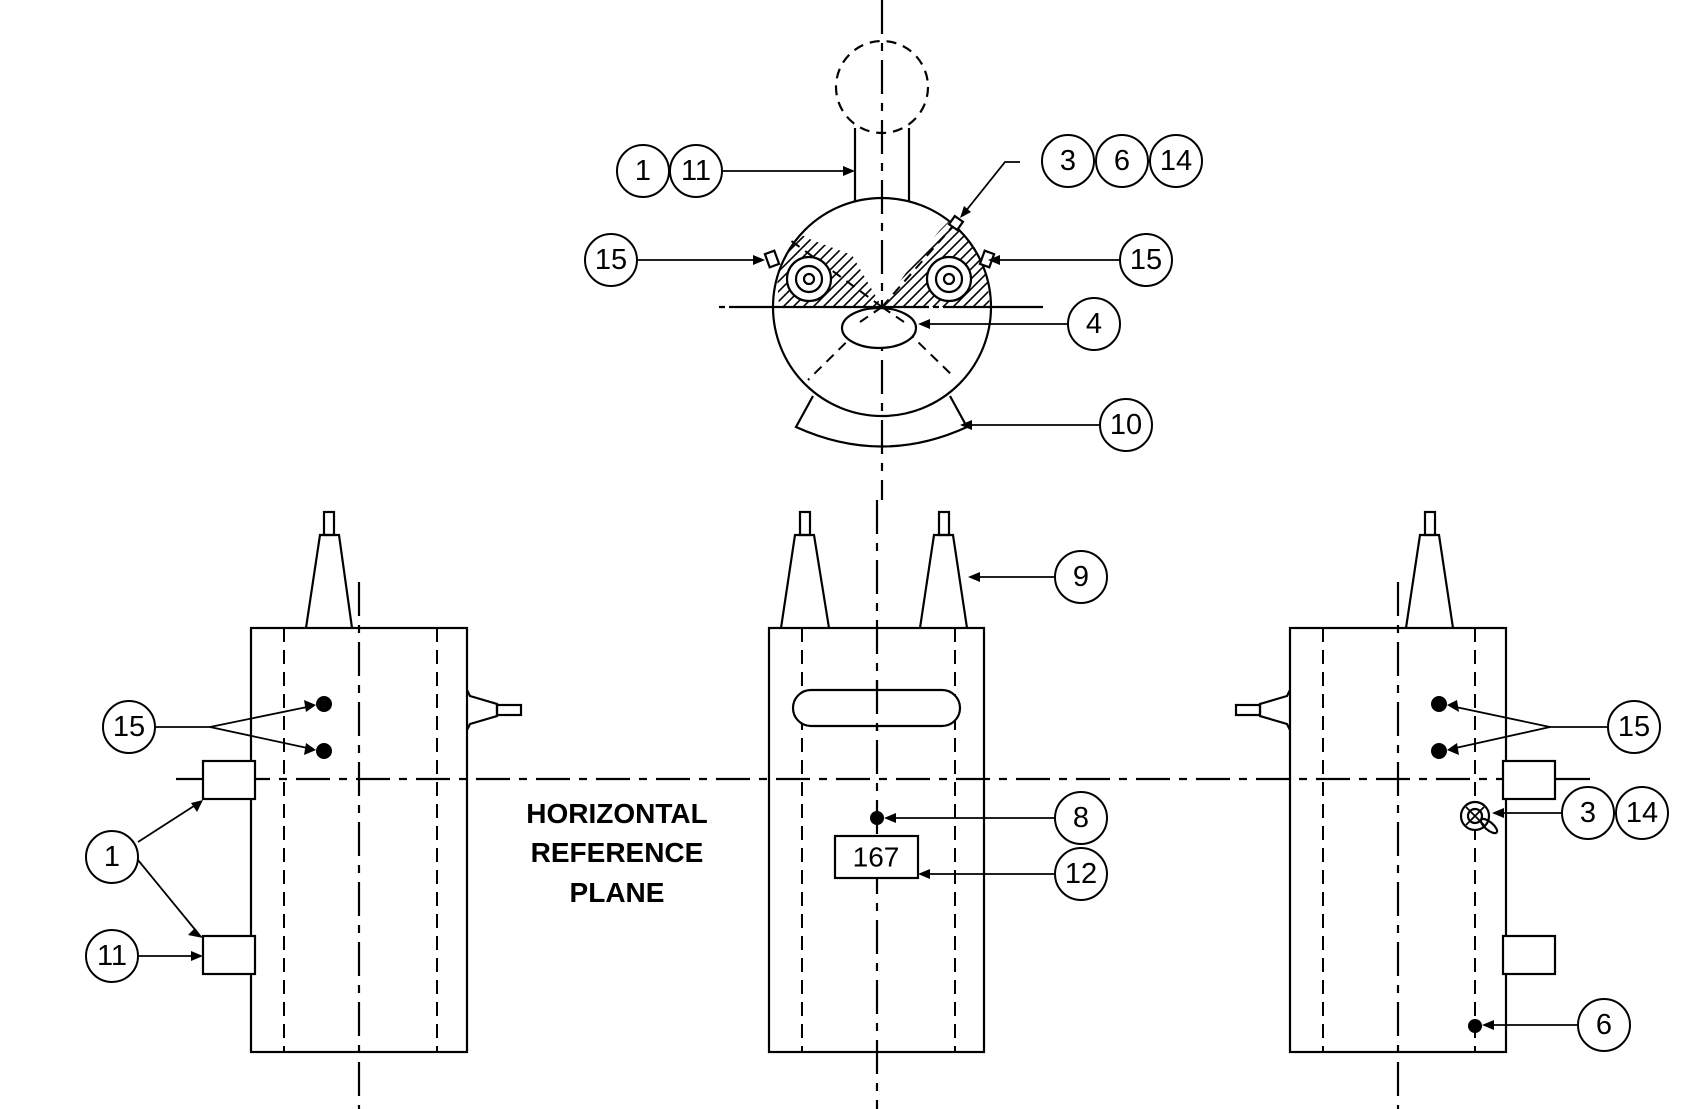  What do you see at coordinates (882, 87) in the screenshot?
I see `conservator-outline` at bounding box center [882, 87].